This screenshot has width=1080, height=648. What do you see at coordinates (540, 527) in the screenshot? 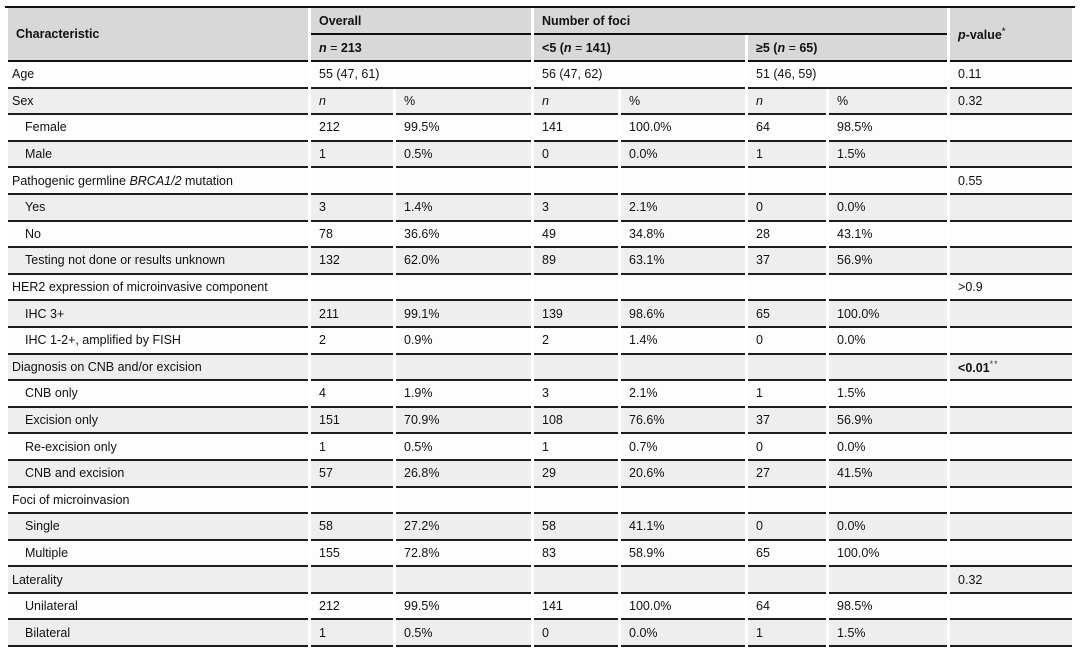
I see `table-row-foci-single: Single 58 27.2% 58 41.1% 0 0.0%` at bounding box center [540, 527].